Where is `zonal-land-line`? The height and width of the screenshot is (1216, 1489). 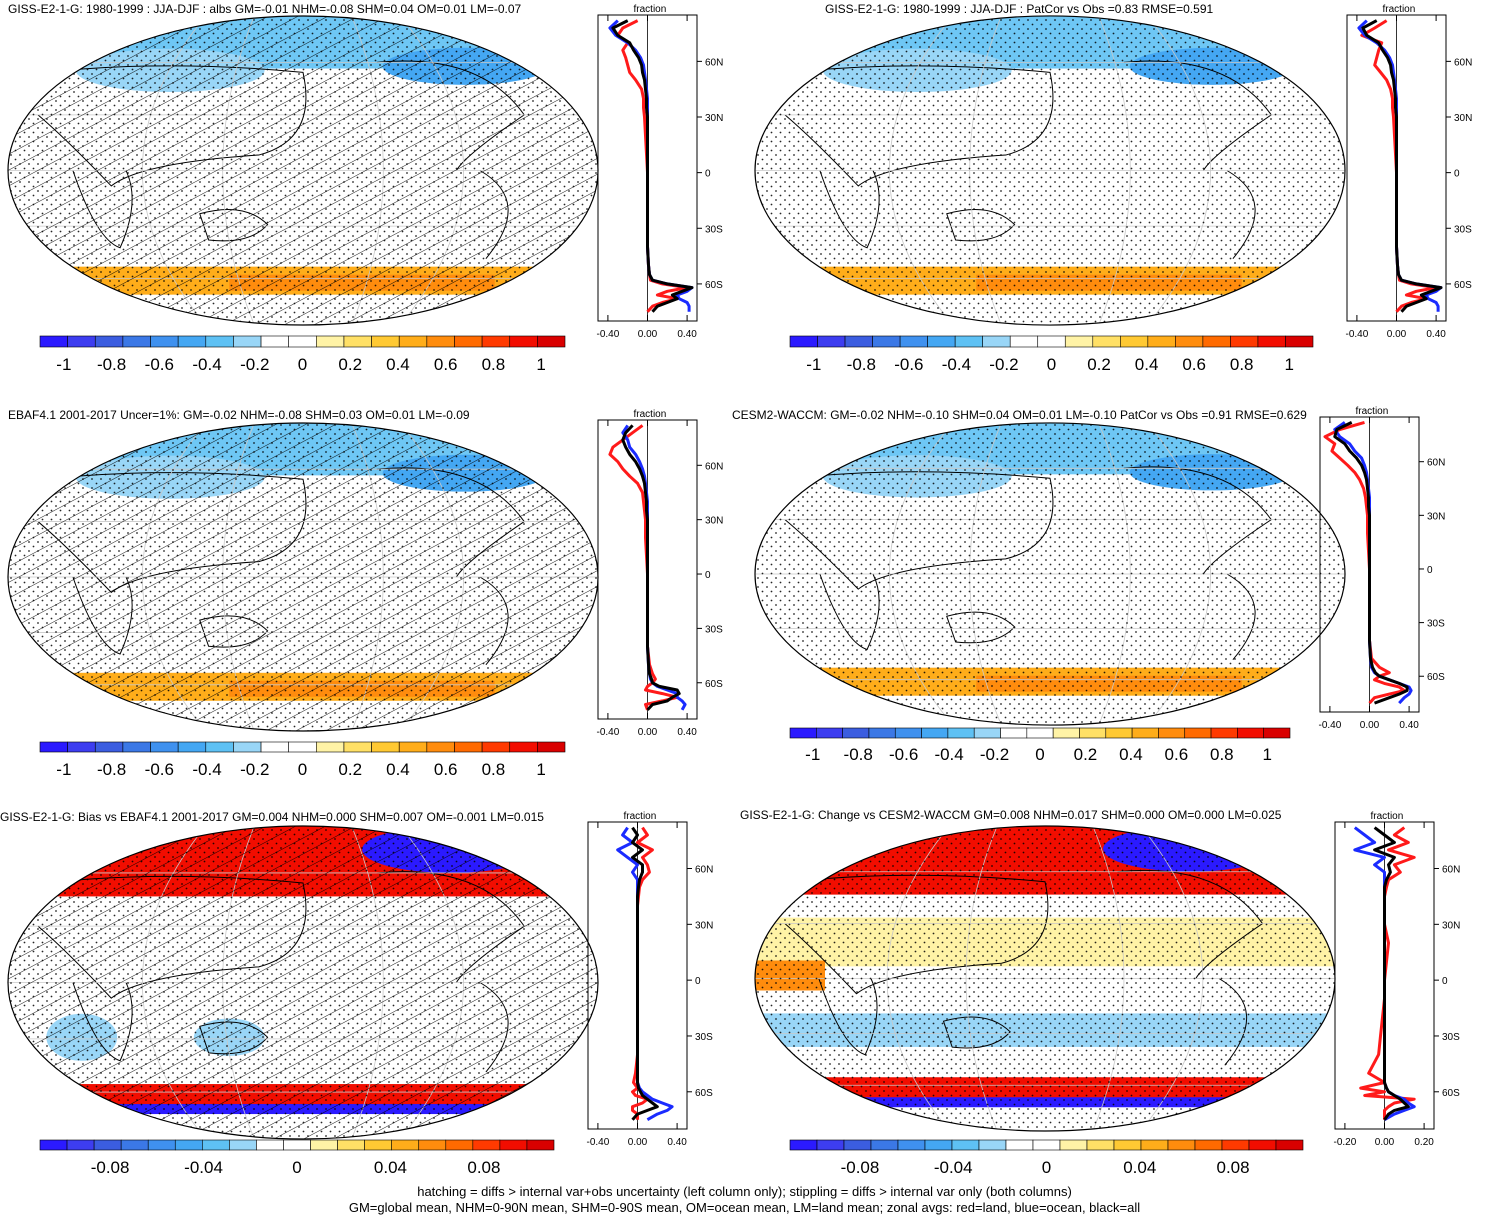 zonal-land-line is located at coordinates (652, 166).